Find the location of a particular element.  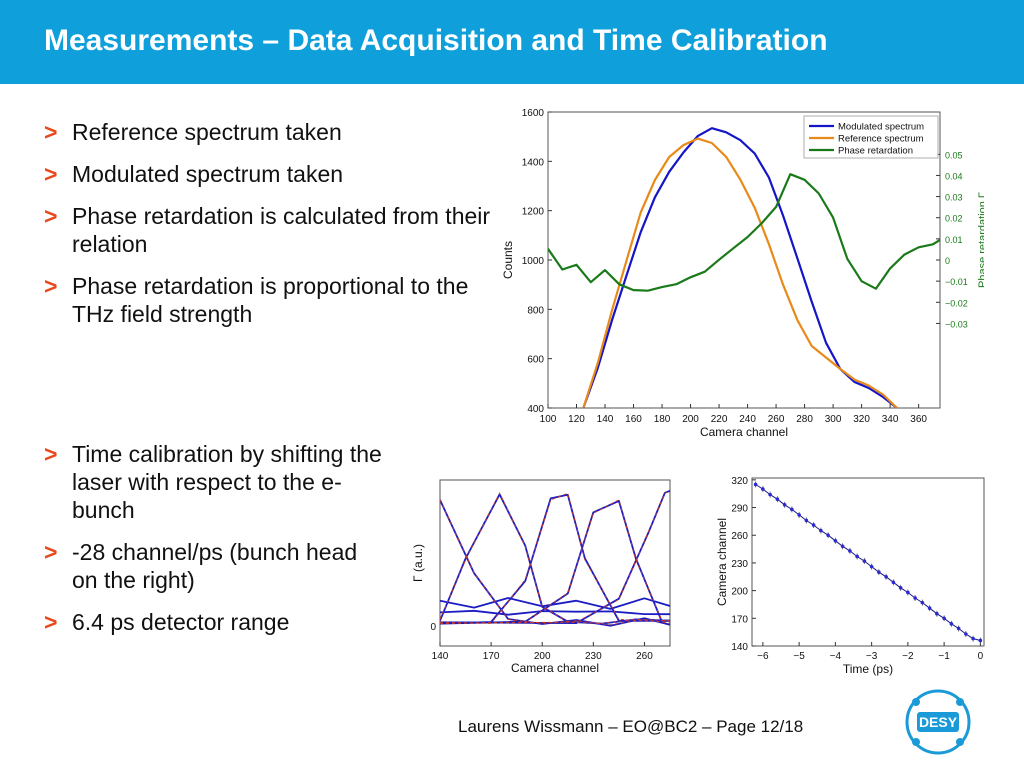

scan-chart: 140 170 200 230 260 0 Camera channel Γ (a.u.) is located at coordinates (541, 577).